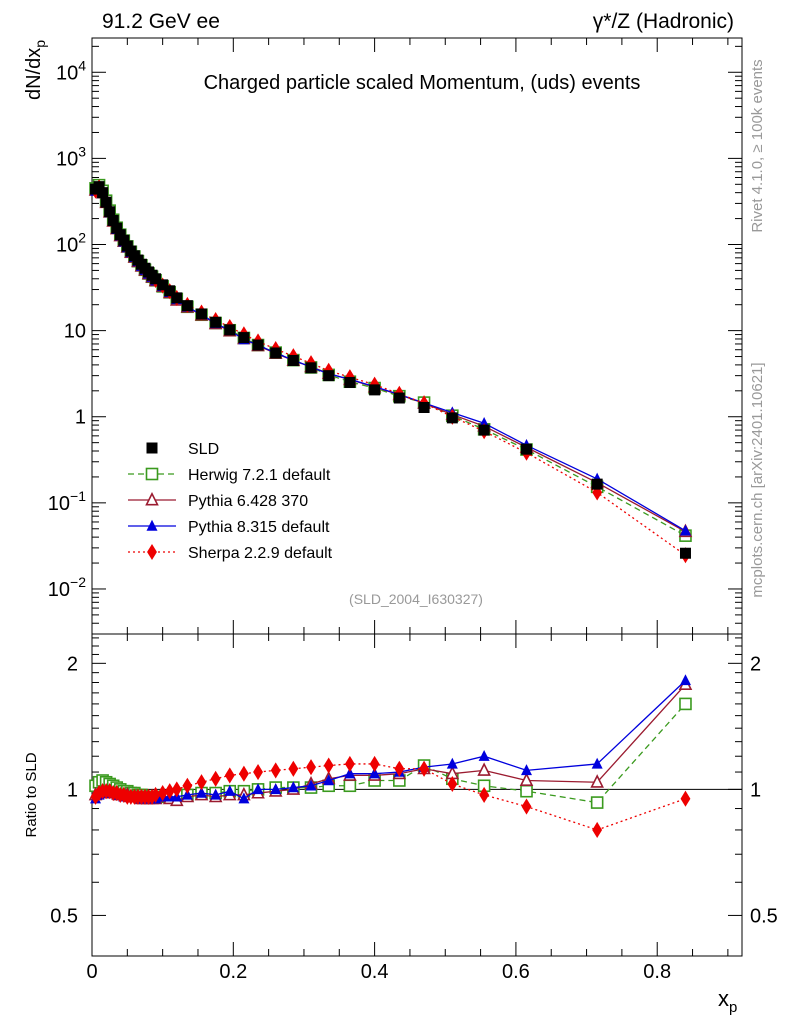  Describe the element at coordinates (757, 479) in the screenshot. I see `mcplots-watermark: mcplots.cern.ch [arXiv:2401.10621]` at that location.